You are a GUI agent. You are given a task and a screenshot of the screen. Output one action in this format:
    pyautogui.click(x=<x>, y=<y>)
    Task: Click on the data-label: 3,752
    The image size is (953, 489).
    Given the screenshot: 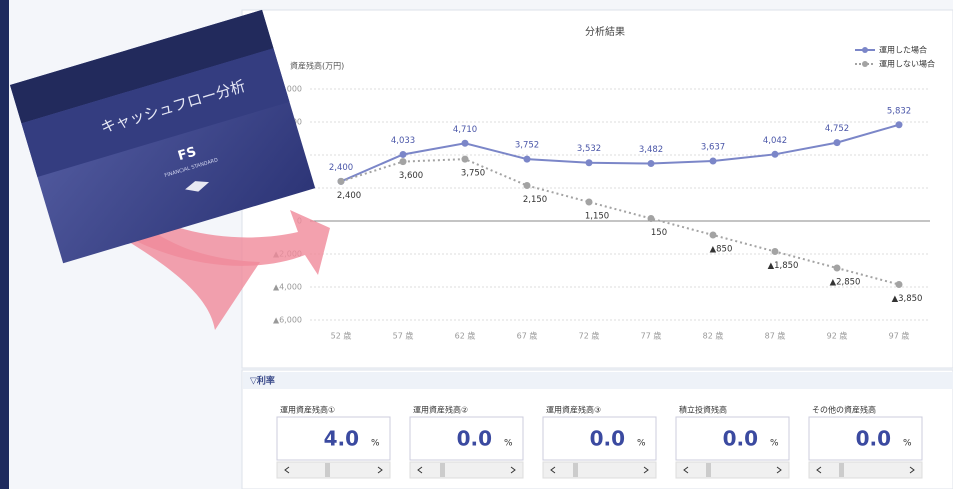 What is the action you would take?
    pyautogui.click(x=527, y=146)
    